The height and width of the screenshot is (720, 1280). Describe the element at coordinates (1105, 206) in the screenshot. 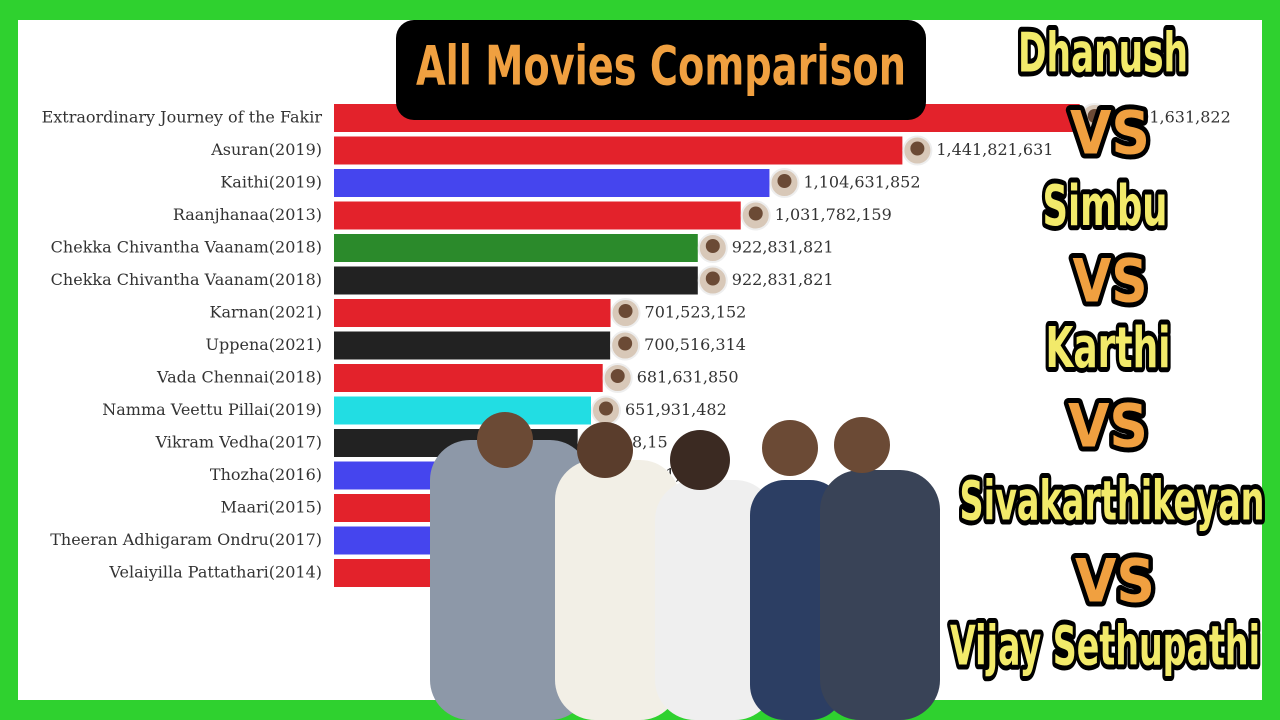

I see `matchup-name: Simbu` at that location.